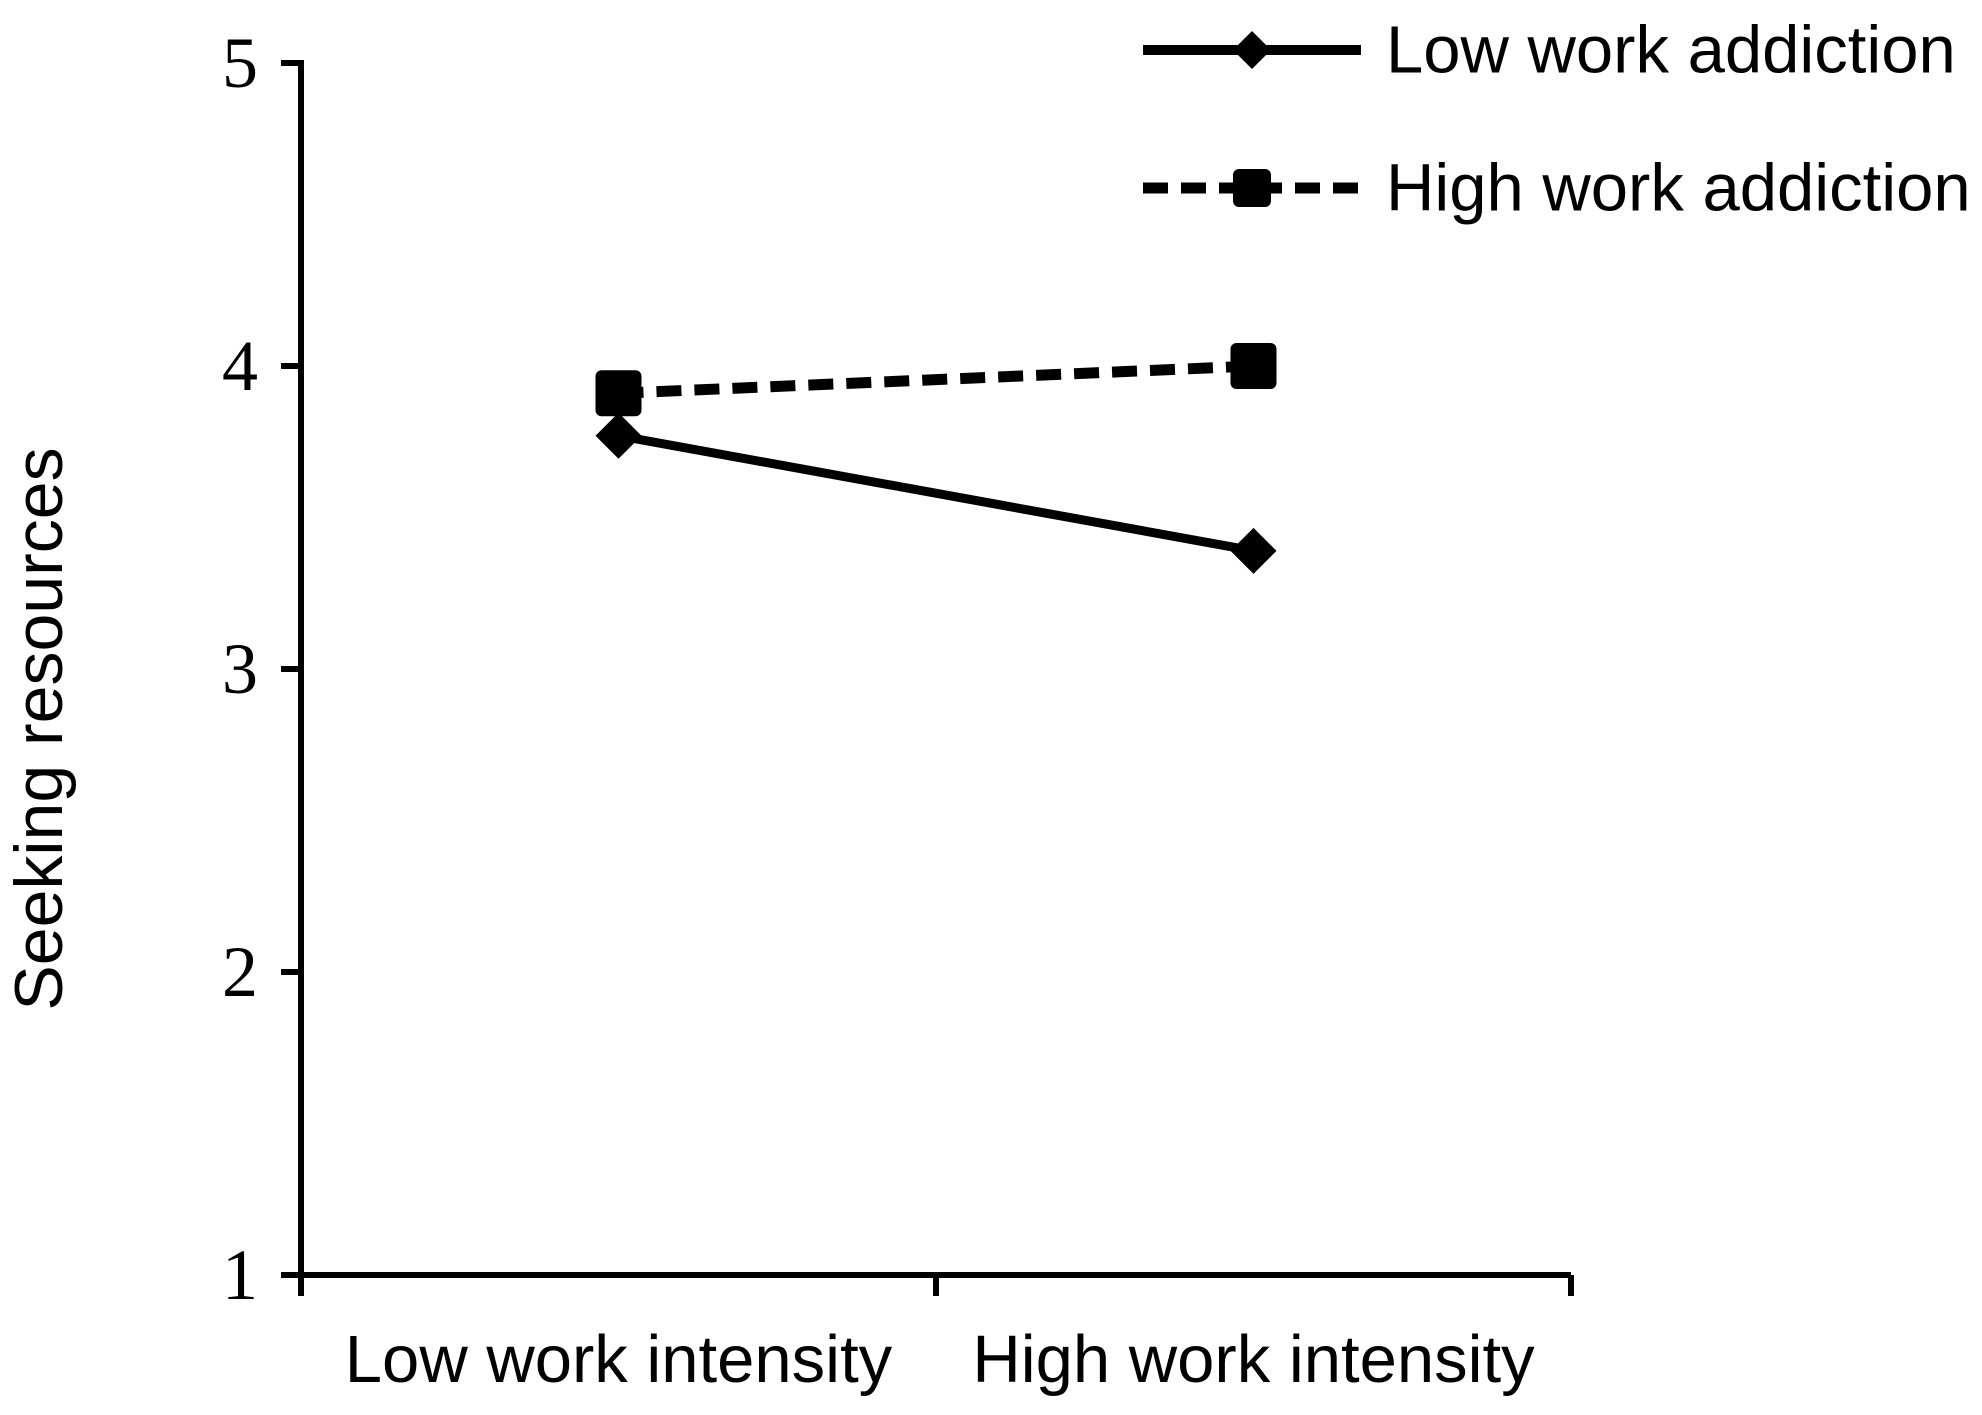 This screenshot has width=1982, height=1415. I want to click on y-tick-label: 3, so click(240, 669).